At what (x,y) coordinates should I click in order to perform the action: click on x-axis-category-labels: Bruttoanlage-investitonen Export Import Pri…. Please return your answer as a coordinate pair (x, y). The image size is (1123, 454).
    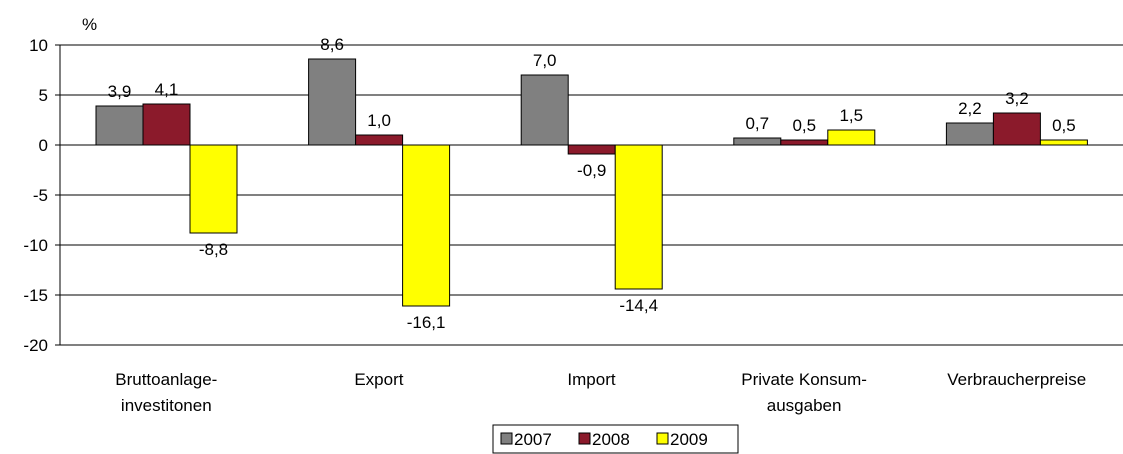
    Looking at the image, I should click on (600, 392).